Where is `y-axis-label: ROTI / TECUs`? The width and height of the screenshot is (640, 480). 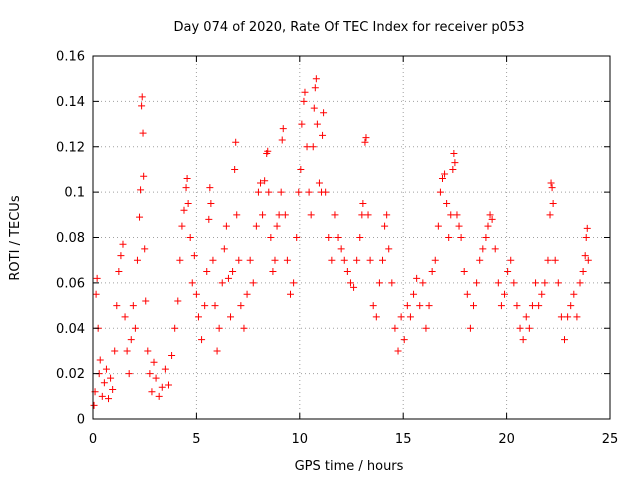
y-axis-label: ROTI / TECUs is located at coordinates (15, 237).